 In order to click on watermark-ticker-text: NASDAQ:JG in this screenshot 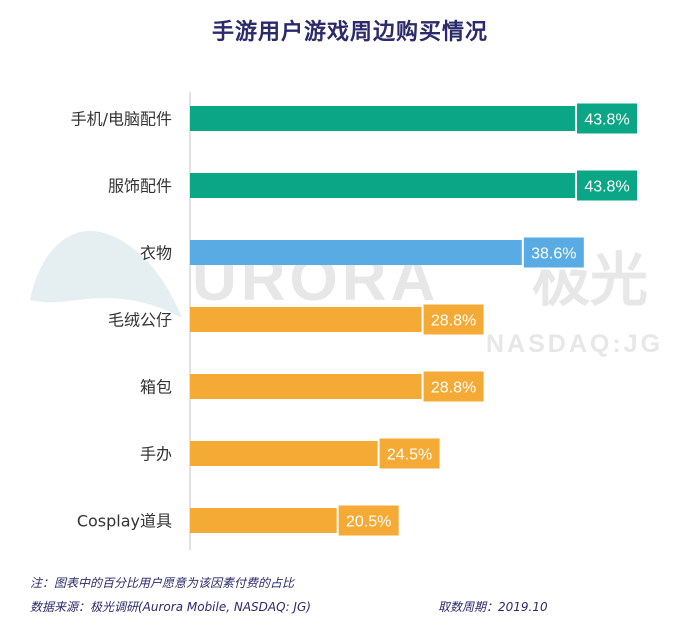, I will do `click(574, 344)`.